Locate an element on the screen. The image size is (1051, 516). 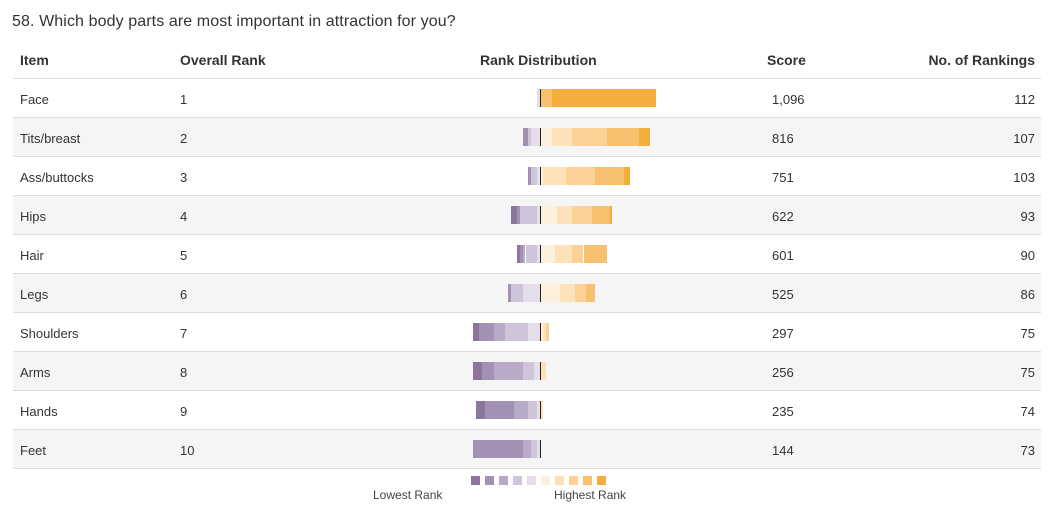
table-row: Tits/breast 2 816 107 is located at coordinates (527, 137).